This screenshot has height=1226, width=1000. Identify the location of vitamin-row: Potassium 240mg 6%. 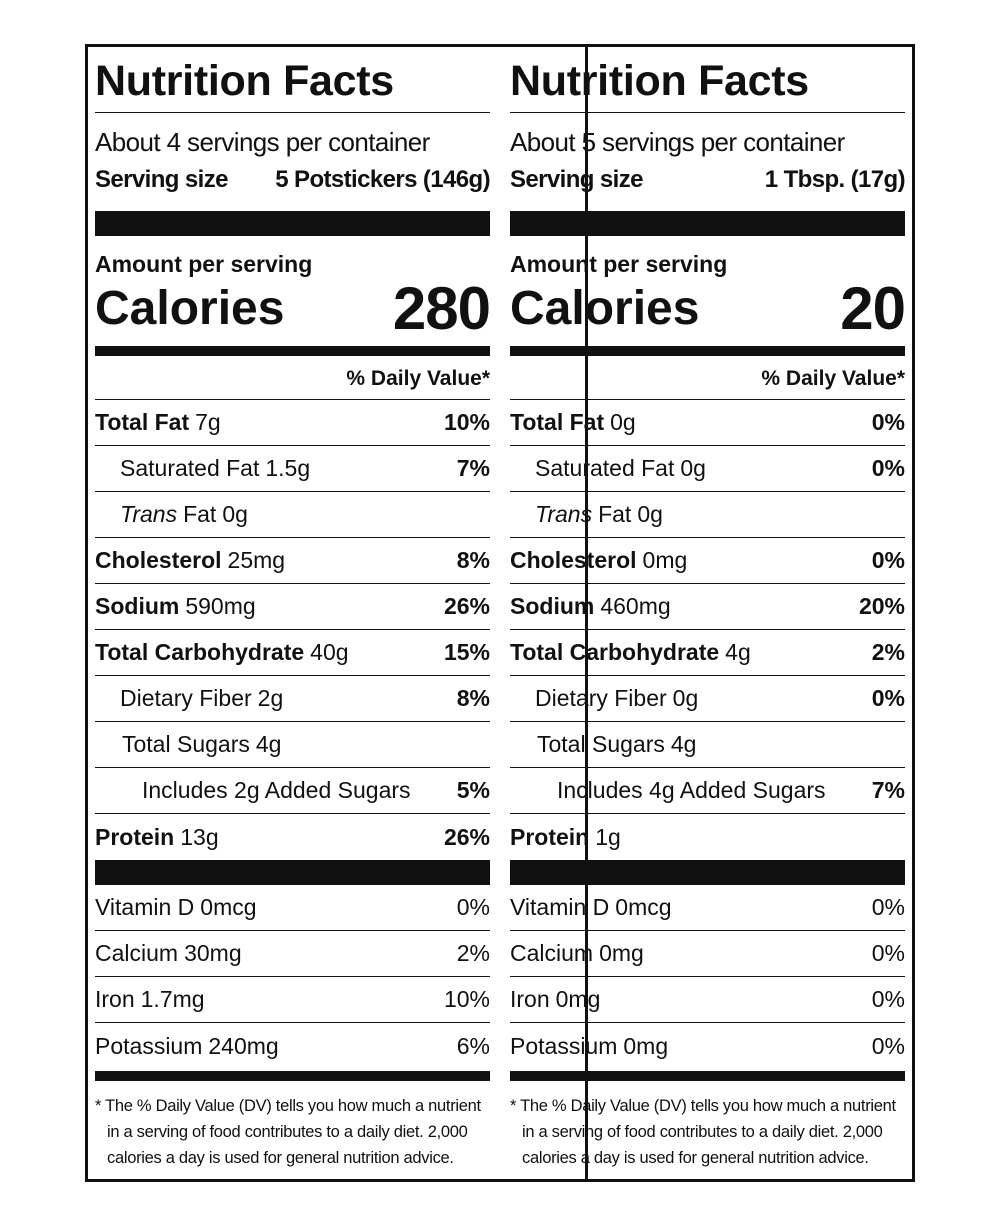
(292, 1046).